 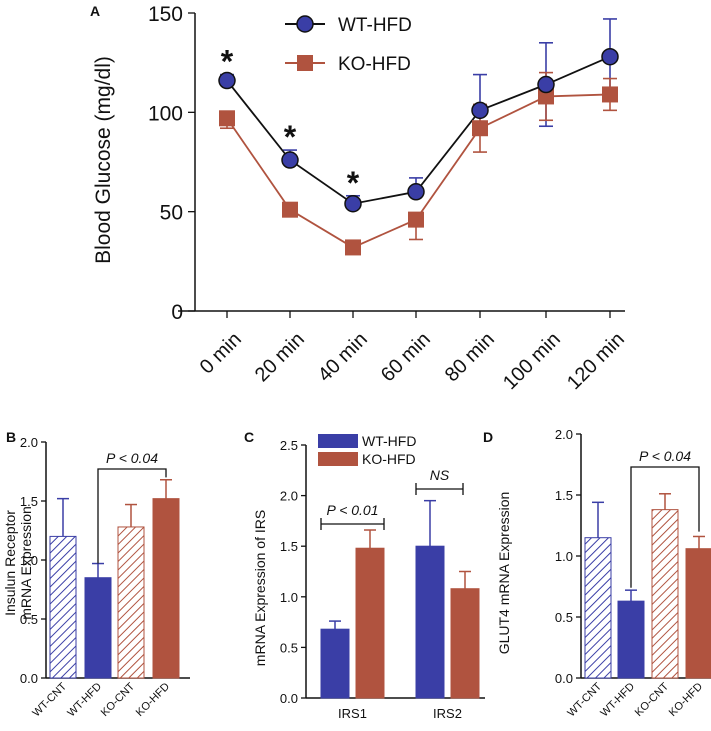 I want to click on panel-b-y-tick-label: 0.0, so click(x=29, y=678).